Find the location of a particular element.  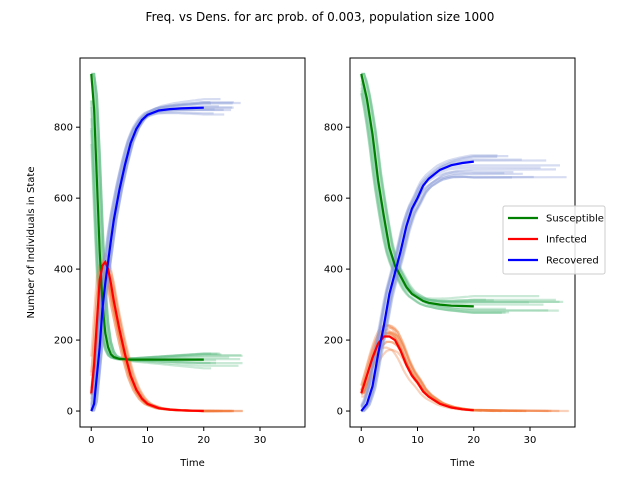

right-y-tick-label: 200 is located at coordinates (333, 341).